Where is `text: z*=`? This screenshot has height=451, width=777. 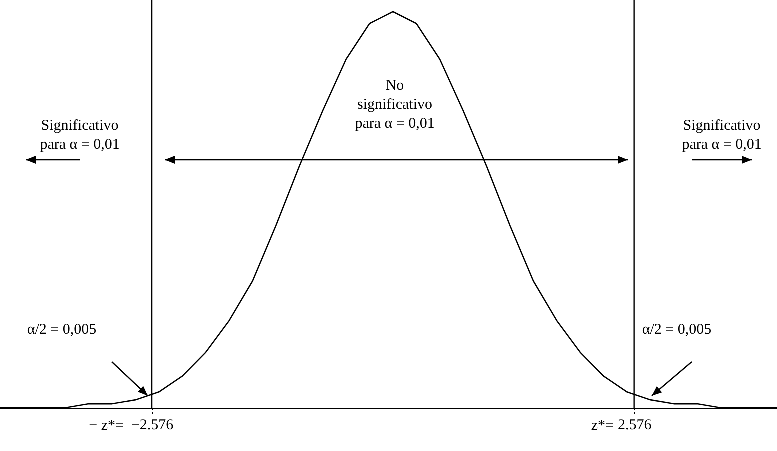
text: z*= is located at coordinates (602, 426).